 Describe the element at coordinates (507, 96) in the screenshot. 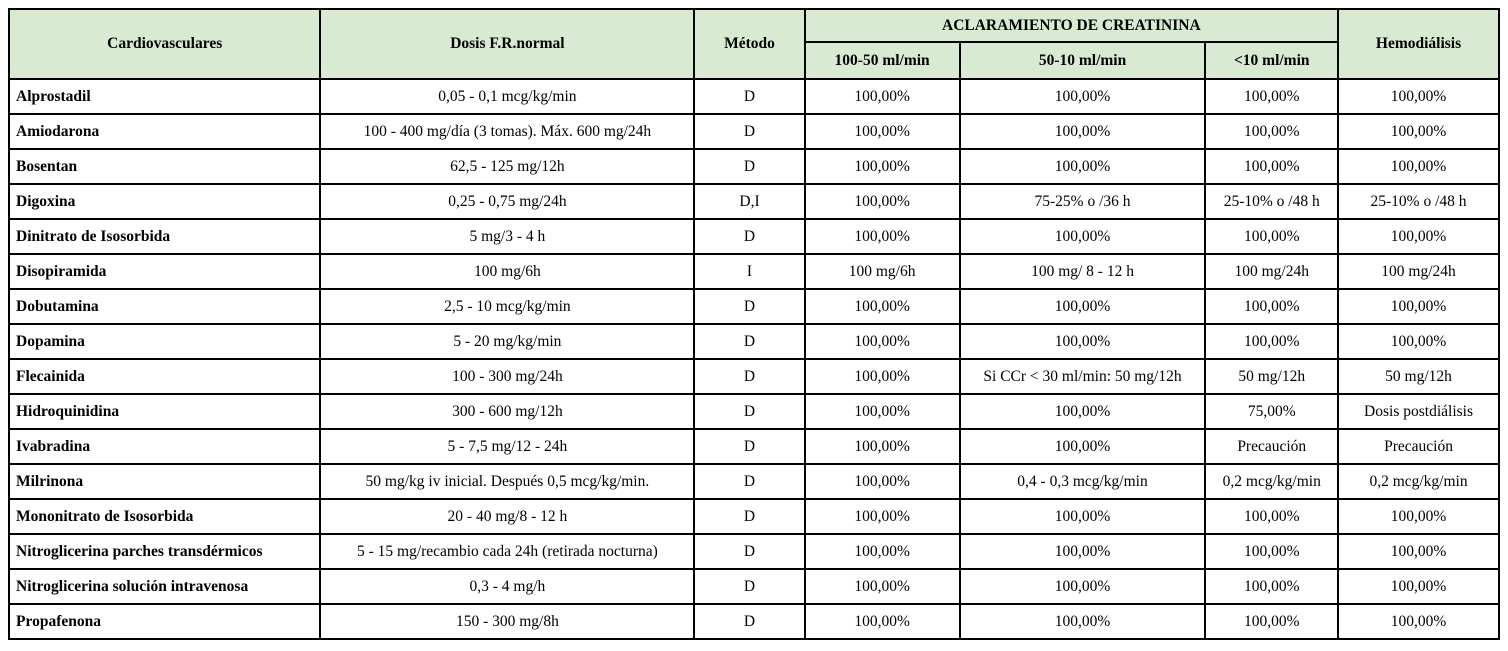

I see `dose-cell: 0,05 - 0,1 mcg/kg/min` at that location.